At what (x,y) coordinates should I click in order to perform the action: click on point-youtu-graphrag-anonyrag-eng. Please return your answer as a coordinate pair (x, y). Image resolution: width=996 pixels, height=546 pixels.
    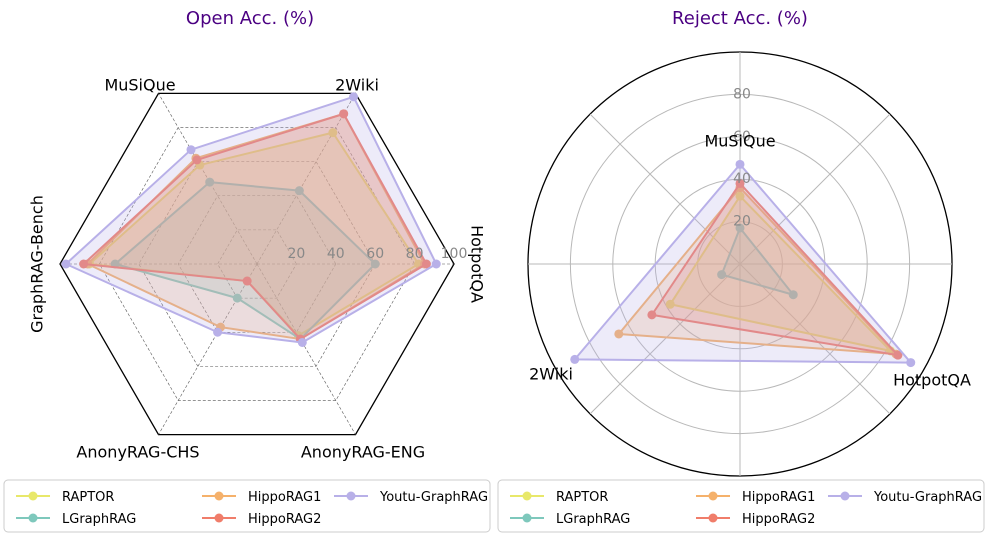
    Looking at the image, I should click on (302, 342).